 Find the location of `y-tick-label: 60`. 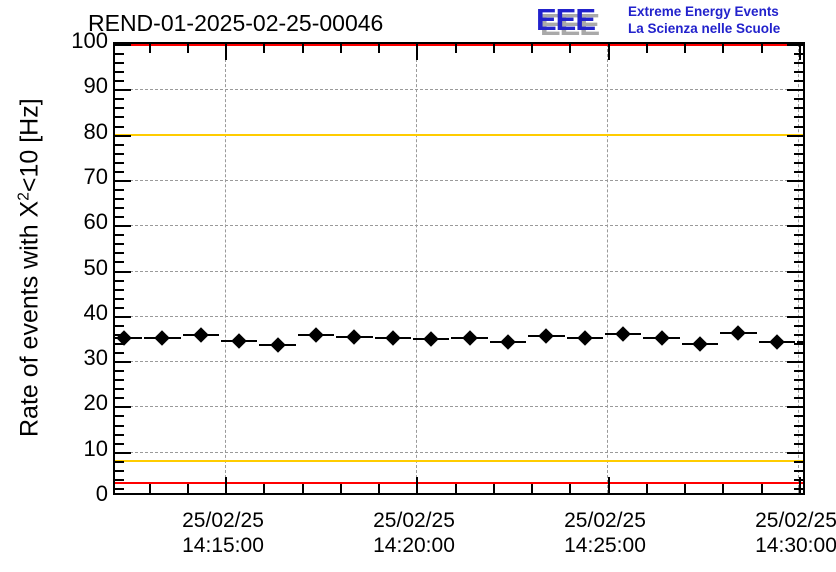

y-tick-label: 60 is located at coordinates (95, 222).